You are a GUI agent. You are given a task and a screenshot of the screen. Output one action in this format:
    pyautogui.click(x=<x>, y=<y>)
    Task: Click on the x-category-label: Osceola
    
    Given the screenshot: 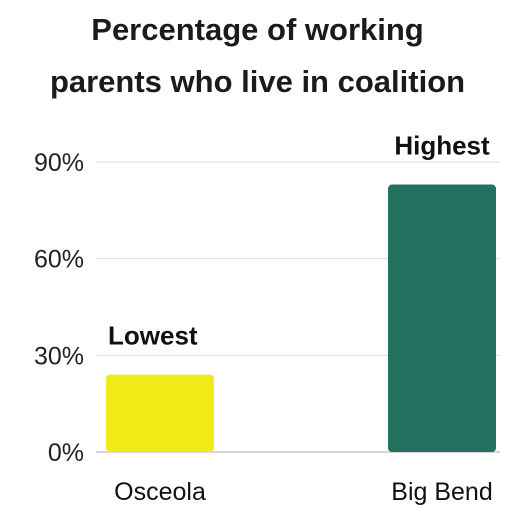 What is the action you would take?
    pyautogui.click(x=160, y=491)
    